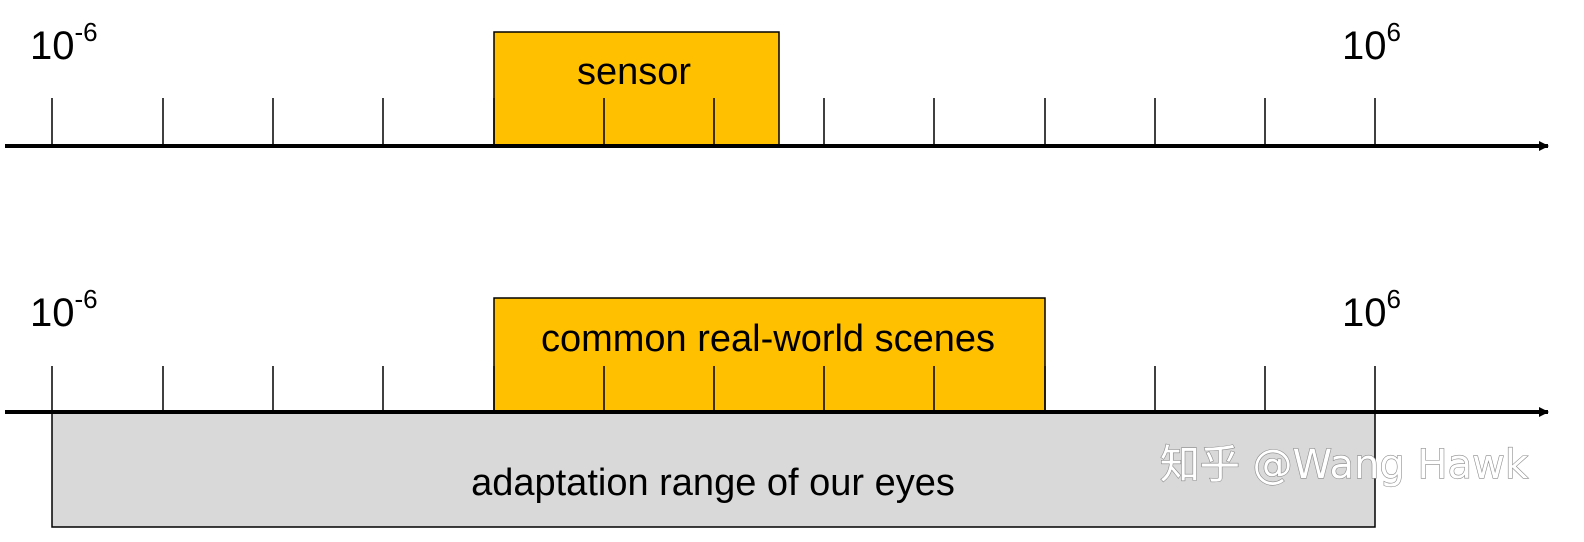 The width and height of the screenshot is (1584, 542). What do you see at coordinates (713, 483) in the screenshot?
I see `eyes-adaptation-label: adaptation range of our eyes` at bounding box center [713, 483].